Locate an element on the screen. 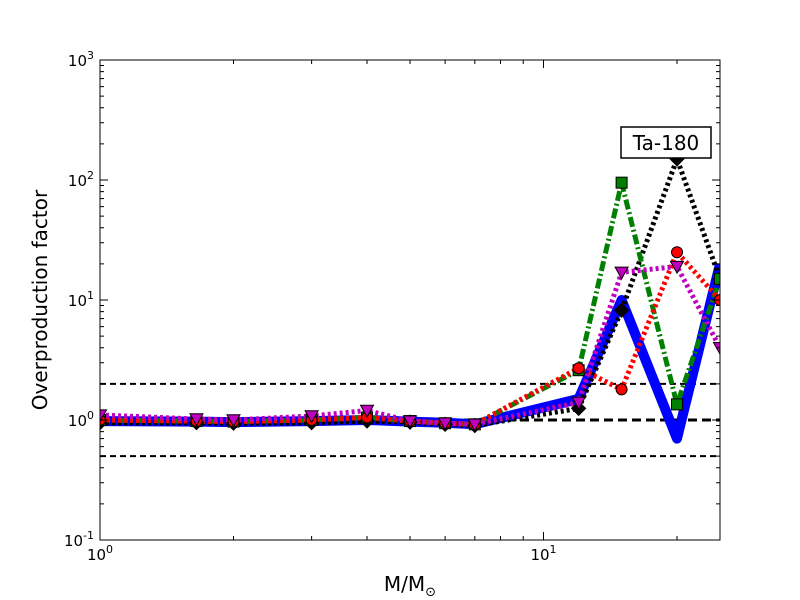  annotation-box: Ta-180 is located at coordinates (666, 142).